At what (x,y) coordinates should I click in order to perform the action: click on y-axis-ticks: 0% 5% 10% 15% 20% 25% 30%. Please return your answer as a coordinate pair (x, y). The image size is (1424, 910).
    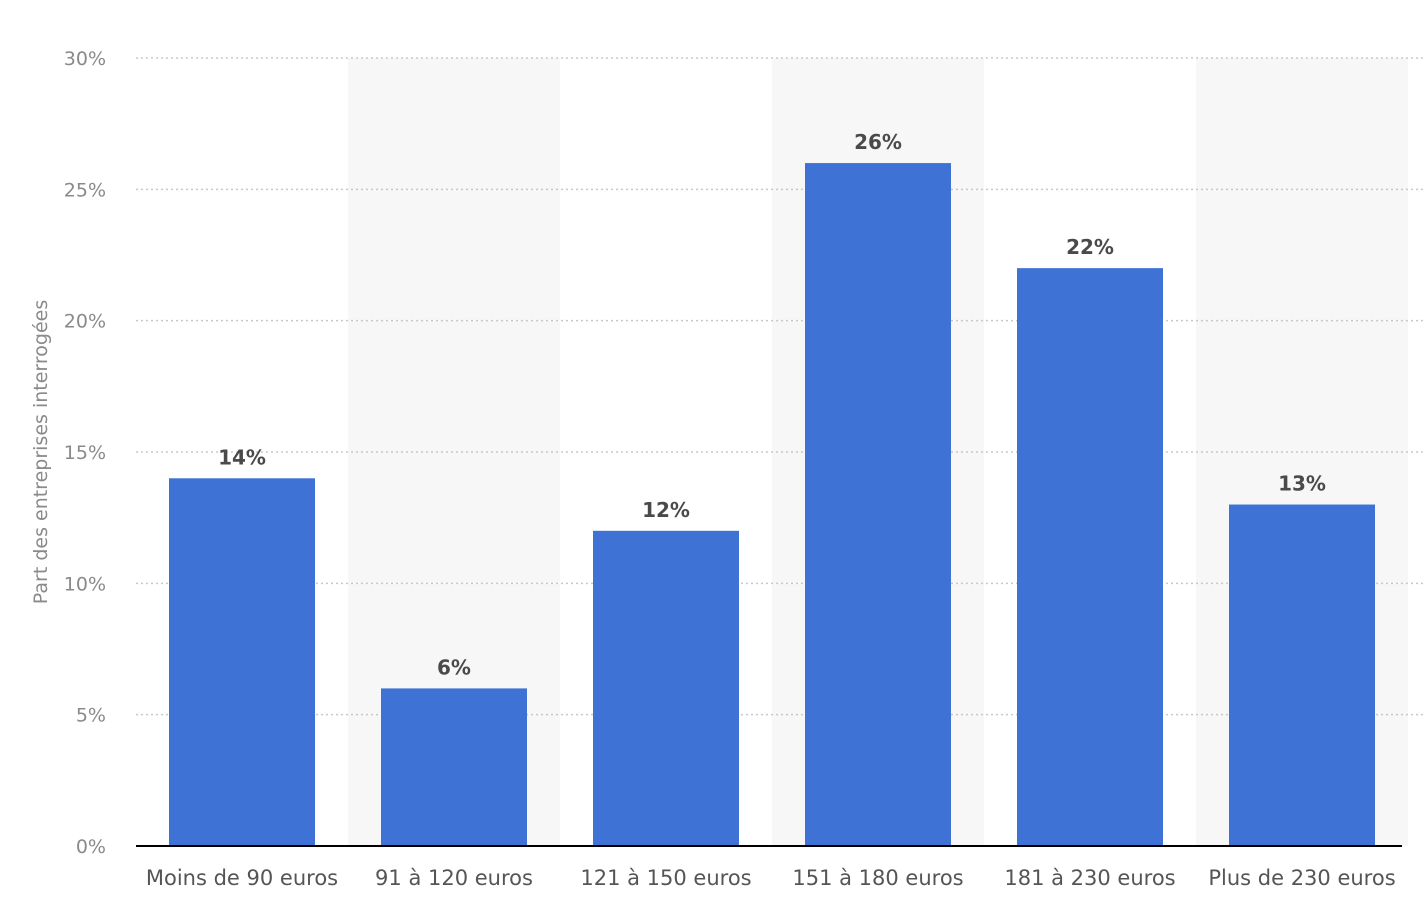
    Looking at the image, I should click on (85, 453).